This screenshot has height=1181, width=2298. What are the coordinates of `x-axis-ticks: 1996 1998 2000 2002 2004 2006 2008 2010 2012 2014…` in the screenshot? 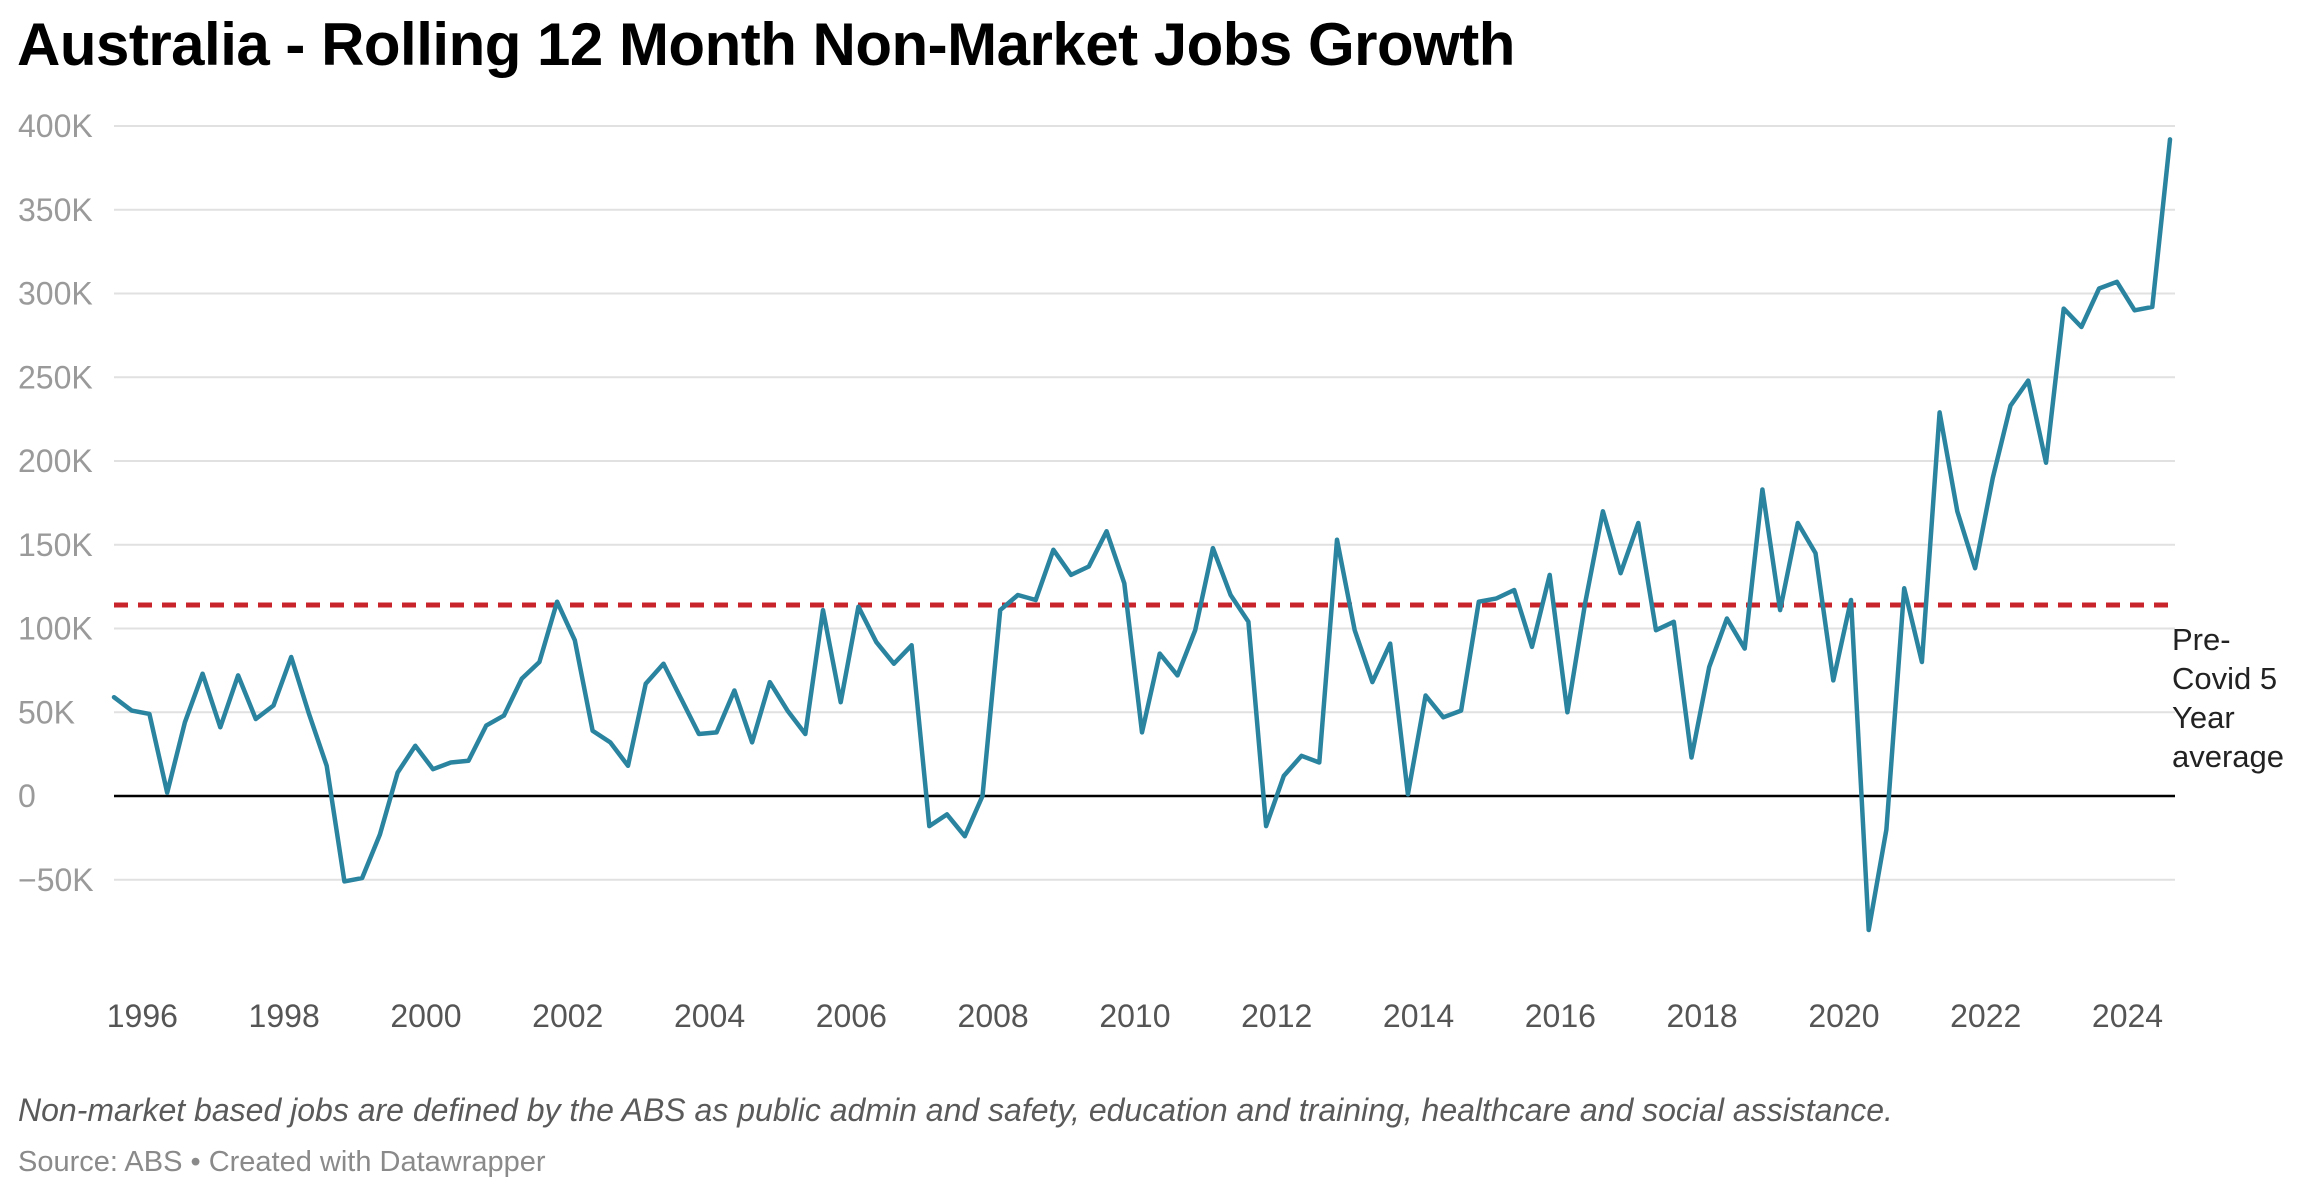 It's located at (1135, 1016).